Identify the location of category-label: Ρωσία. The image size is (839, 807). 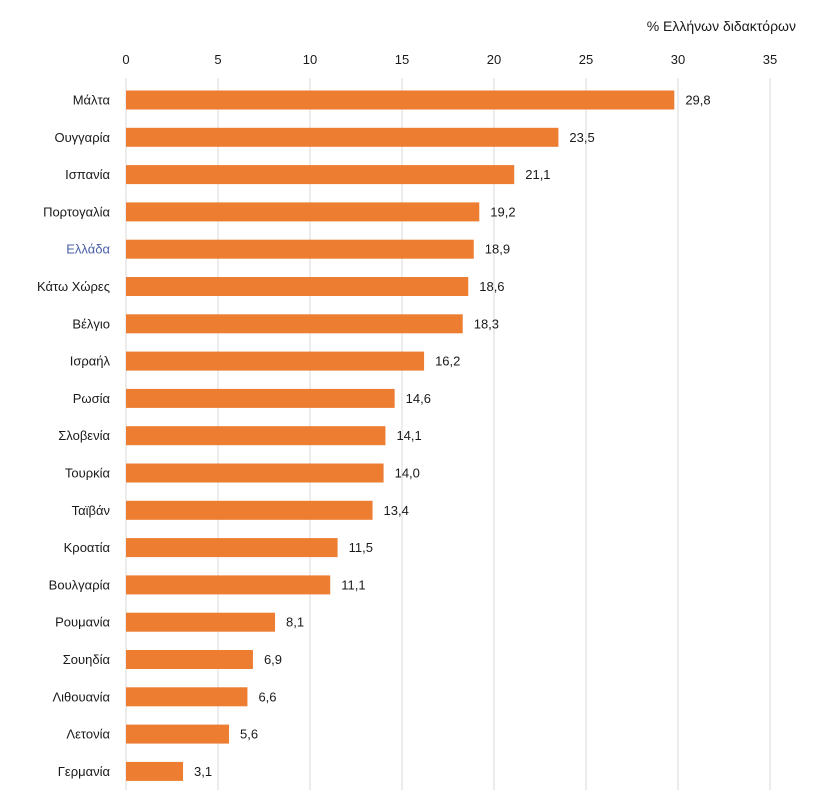
(92, 398).